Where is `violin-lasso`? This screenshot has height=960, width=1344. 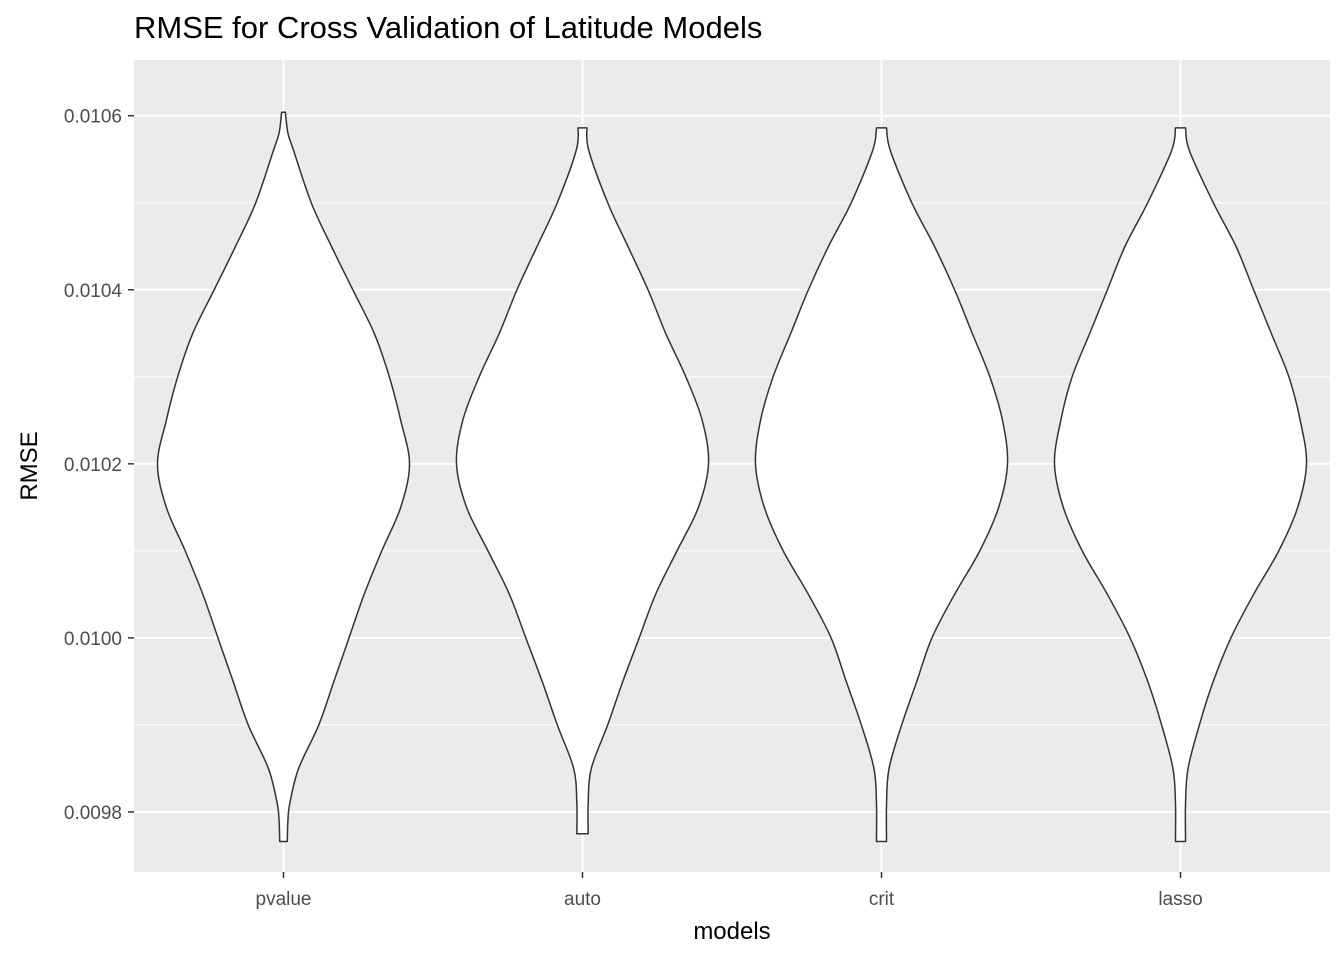 violin-lasso is located at coordinates (1180, 485).